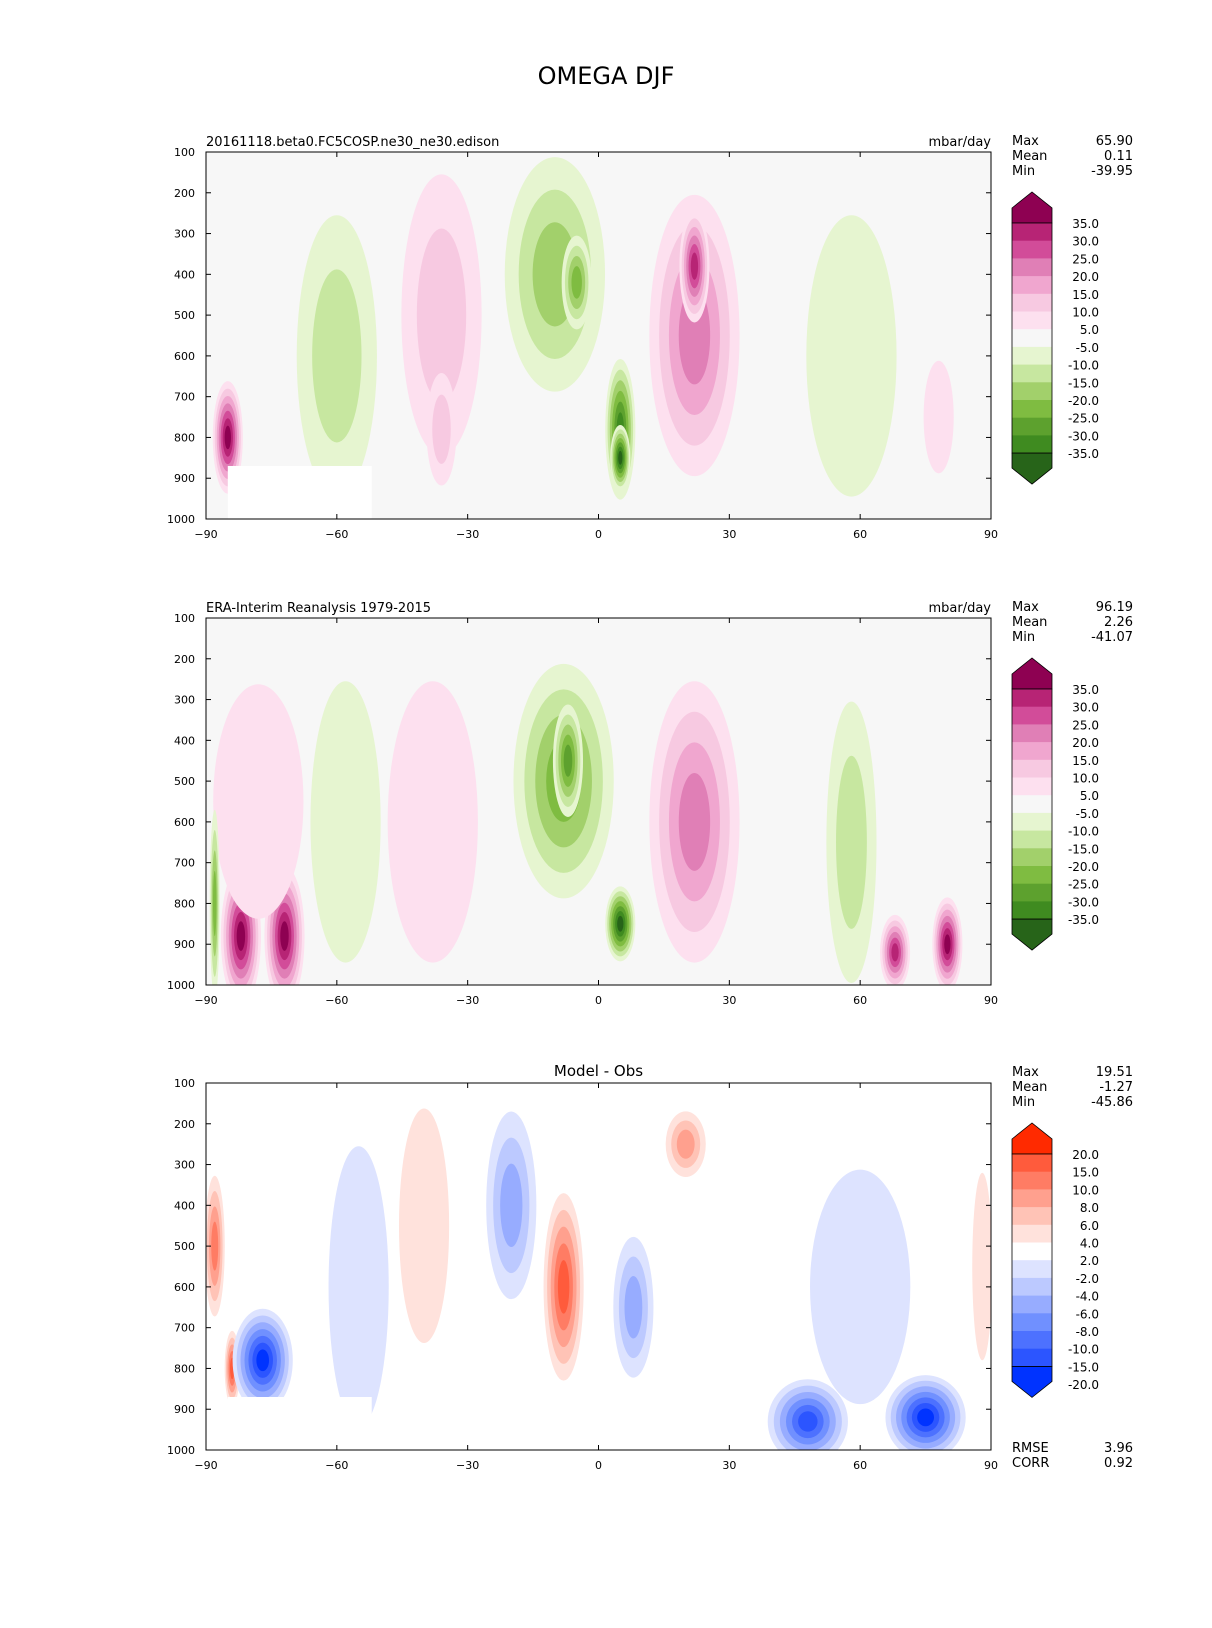 The height and width of the screenshot is (1628, 1212). I want to click on x-tick-label: 0, so click(598, 1000).